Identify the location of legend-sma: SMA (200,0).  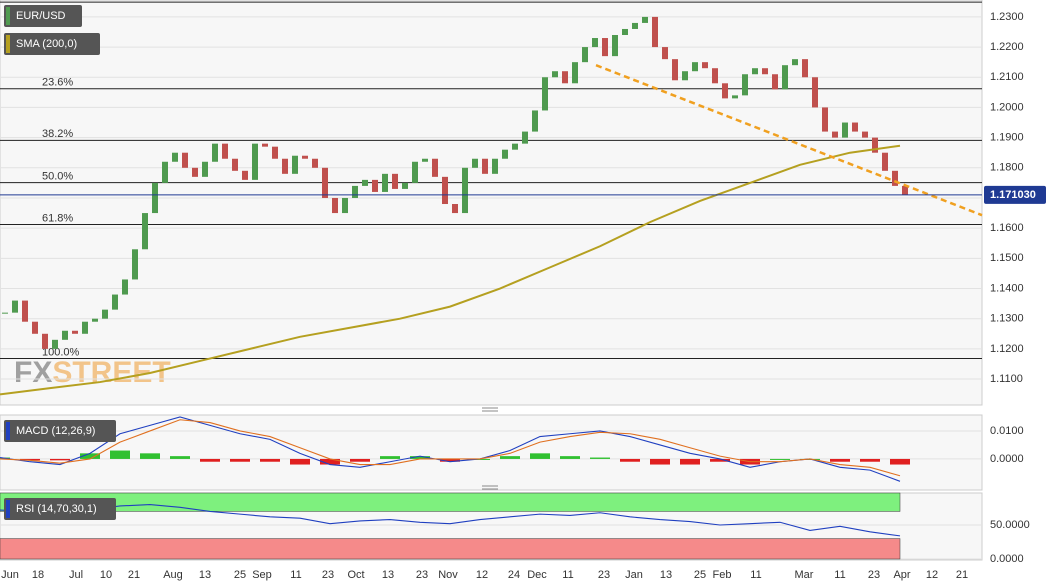
(52, 44).